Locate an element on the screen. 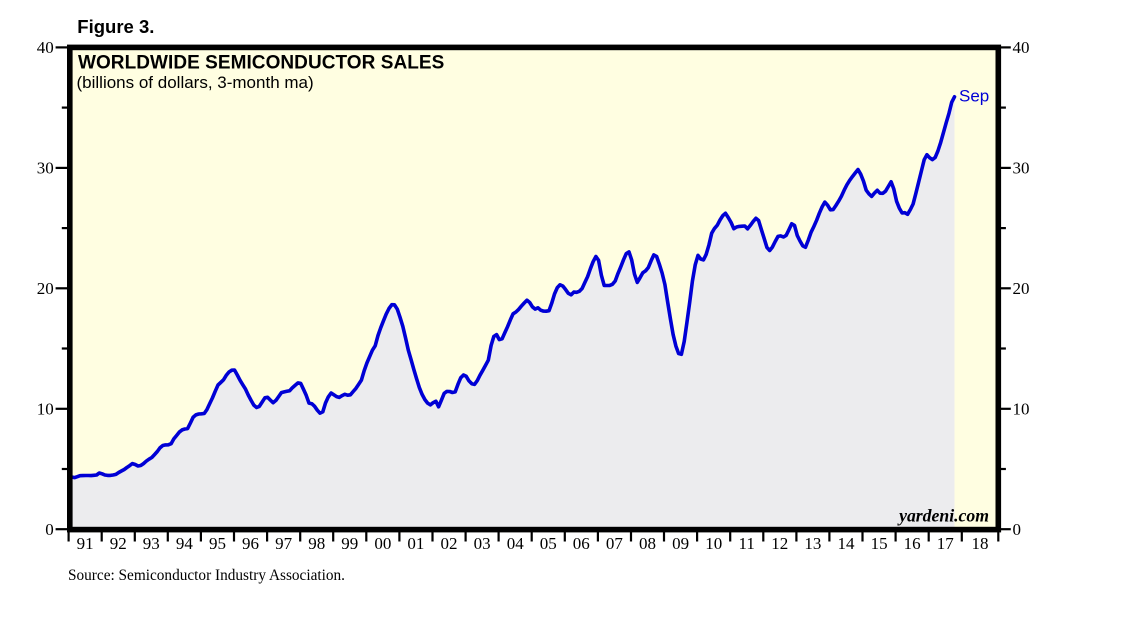 This screenshot has height=621, width=1138. svg-text: 08 is located at coordinates (647, 543).